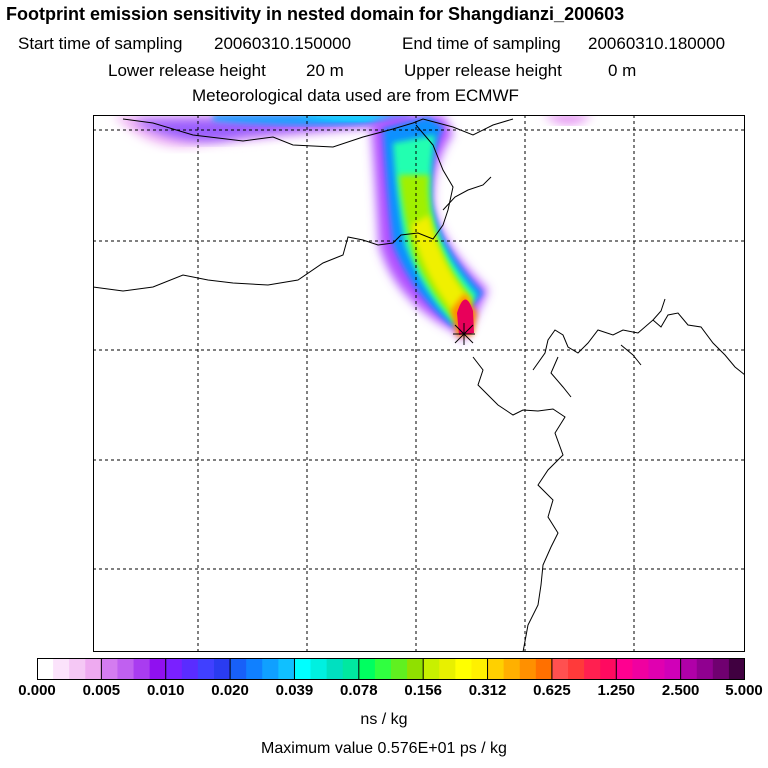  What do you see at coordinates (616, 690) in the screenshot?
I see `colorbar-tick-label: 1.250` at bounding box center [616, 690].